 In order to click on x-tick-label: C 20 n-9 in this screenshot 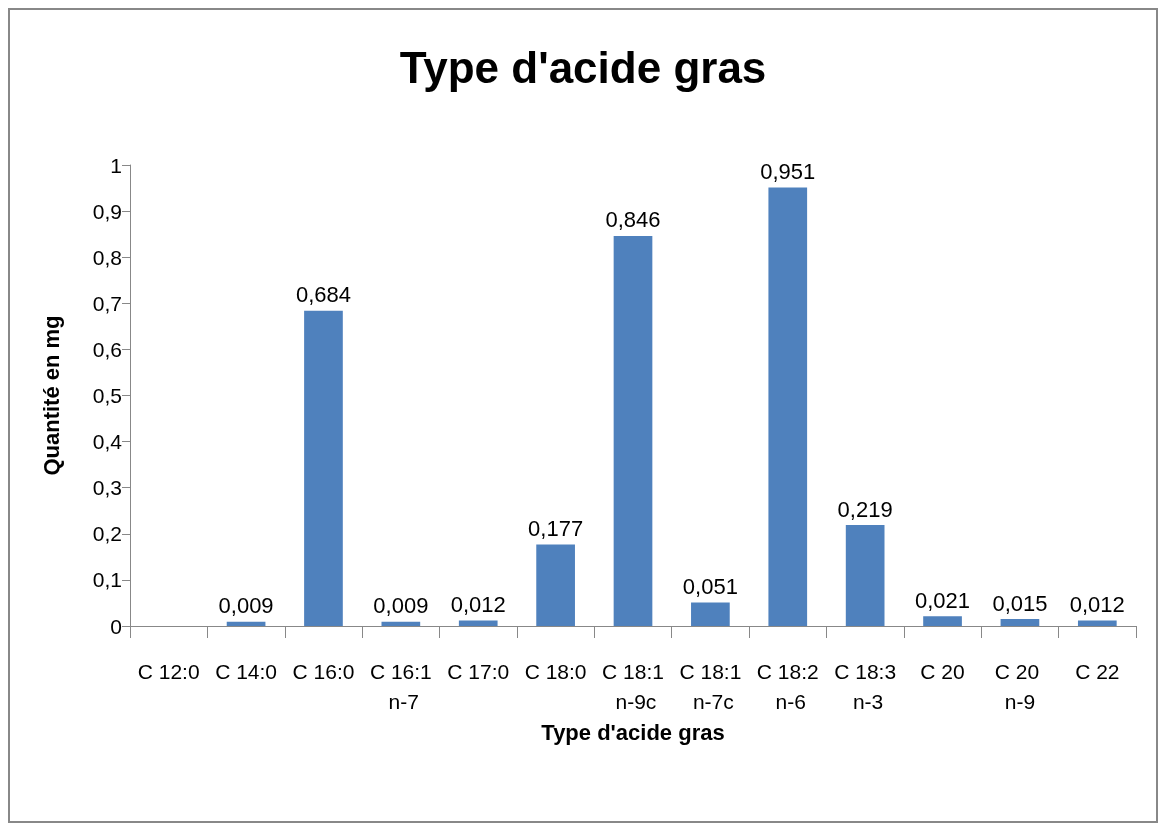, I will do `click(1020, 686)`.